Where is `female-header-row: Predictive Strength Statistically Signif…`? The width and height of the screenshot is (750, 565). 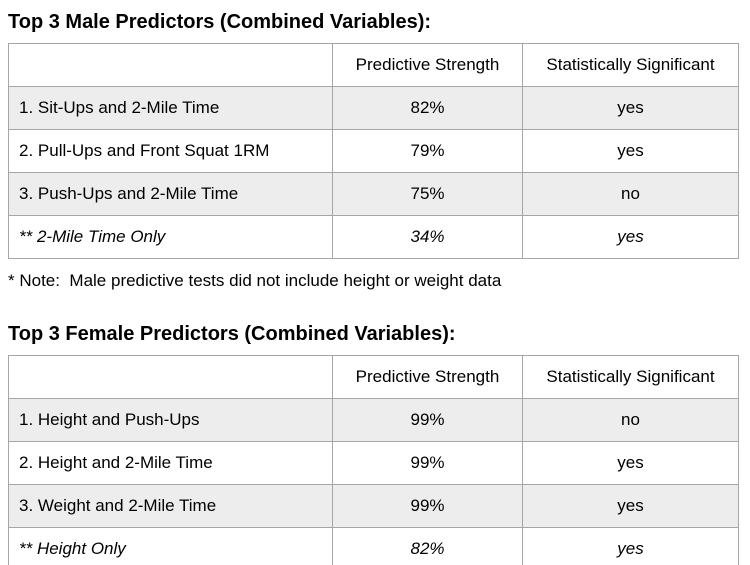 female-header-row: Predictive Strength Statistically Signif… is located at coordinates (373, 377).